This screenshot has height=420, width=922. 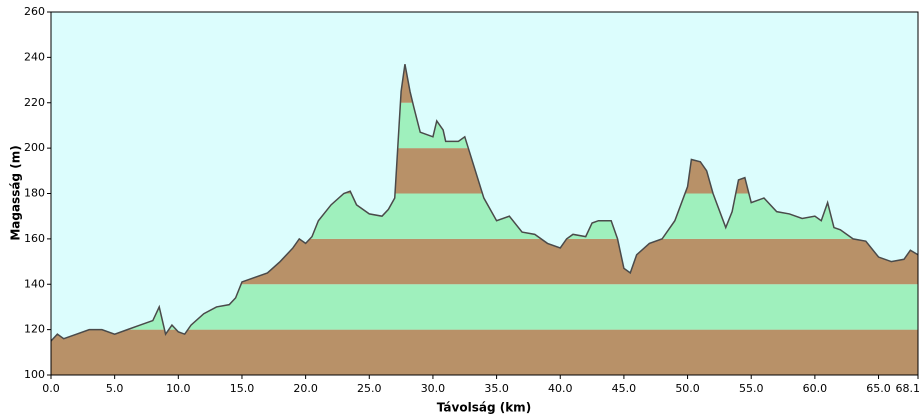 What do you see at coordinates (815, 388) in the screenshot?
I see `x-tick-label: 60.0` at bounding box center [815, 388].